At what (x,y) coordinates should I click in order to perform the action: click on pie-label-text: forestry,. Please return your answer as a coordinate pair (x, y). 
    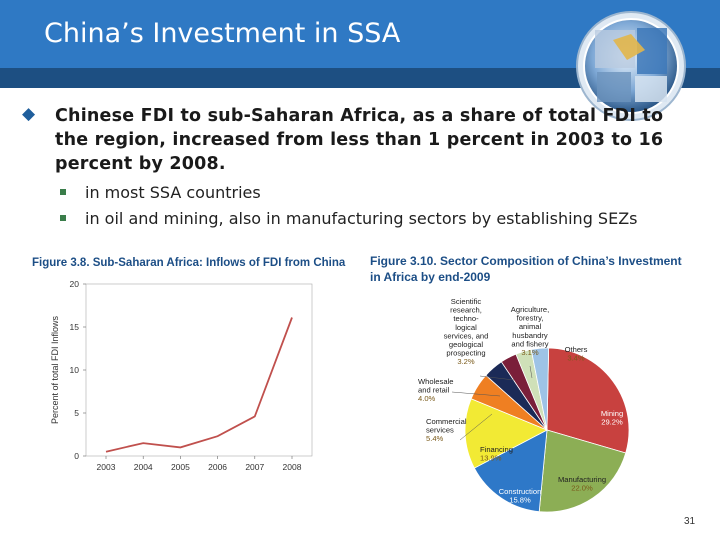
    Looking at the image, I should click on (530, 318).